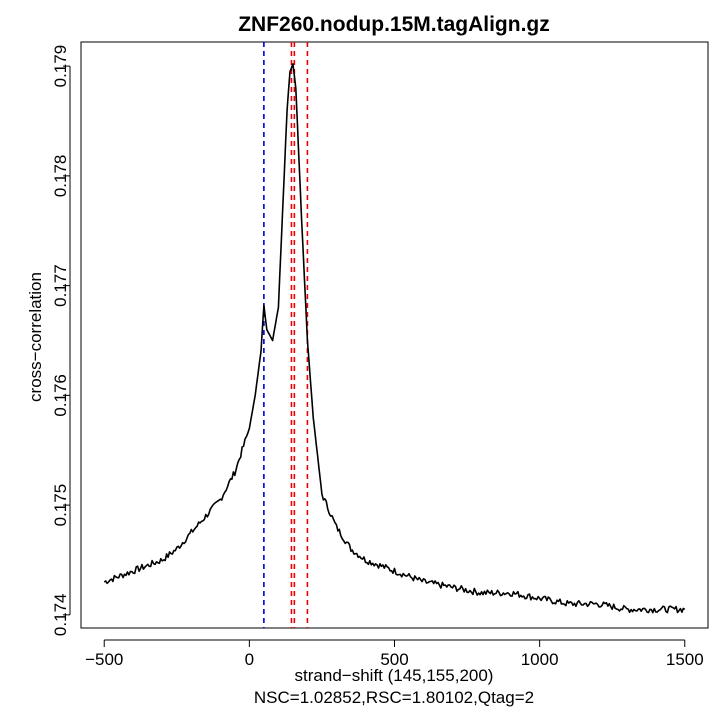 The image size is (720, 720). I want to click on vertical-markers, so click(286, 335).